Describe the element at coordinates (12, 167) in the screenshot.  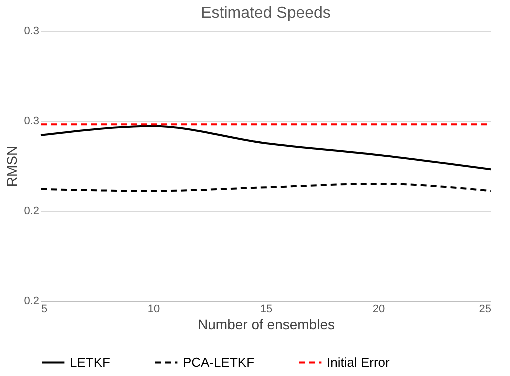
I see `y-axis-title: RMSN` at that location.